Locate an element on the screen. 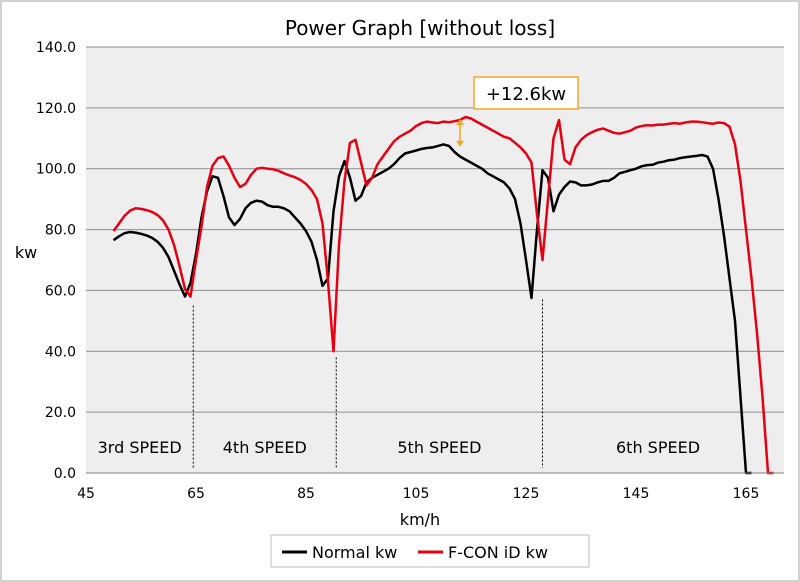  y-tick-label: 20.0 is located at coordinates (60, 413).